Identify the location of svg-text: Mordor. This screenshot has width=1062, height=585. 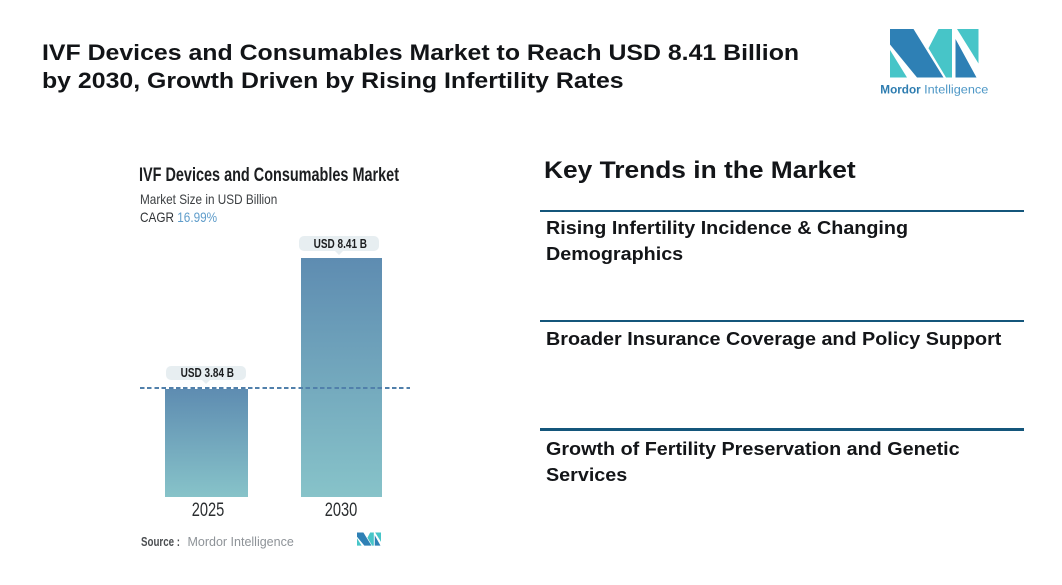
(900, 90).